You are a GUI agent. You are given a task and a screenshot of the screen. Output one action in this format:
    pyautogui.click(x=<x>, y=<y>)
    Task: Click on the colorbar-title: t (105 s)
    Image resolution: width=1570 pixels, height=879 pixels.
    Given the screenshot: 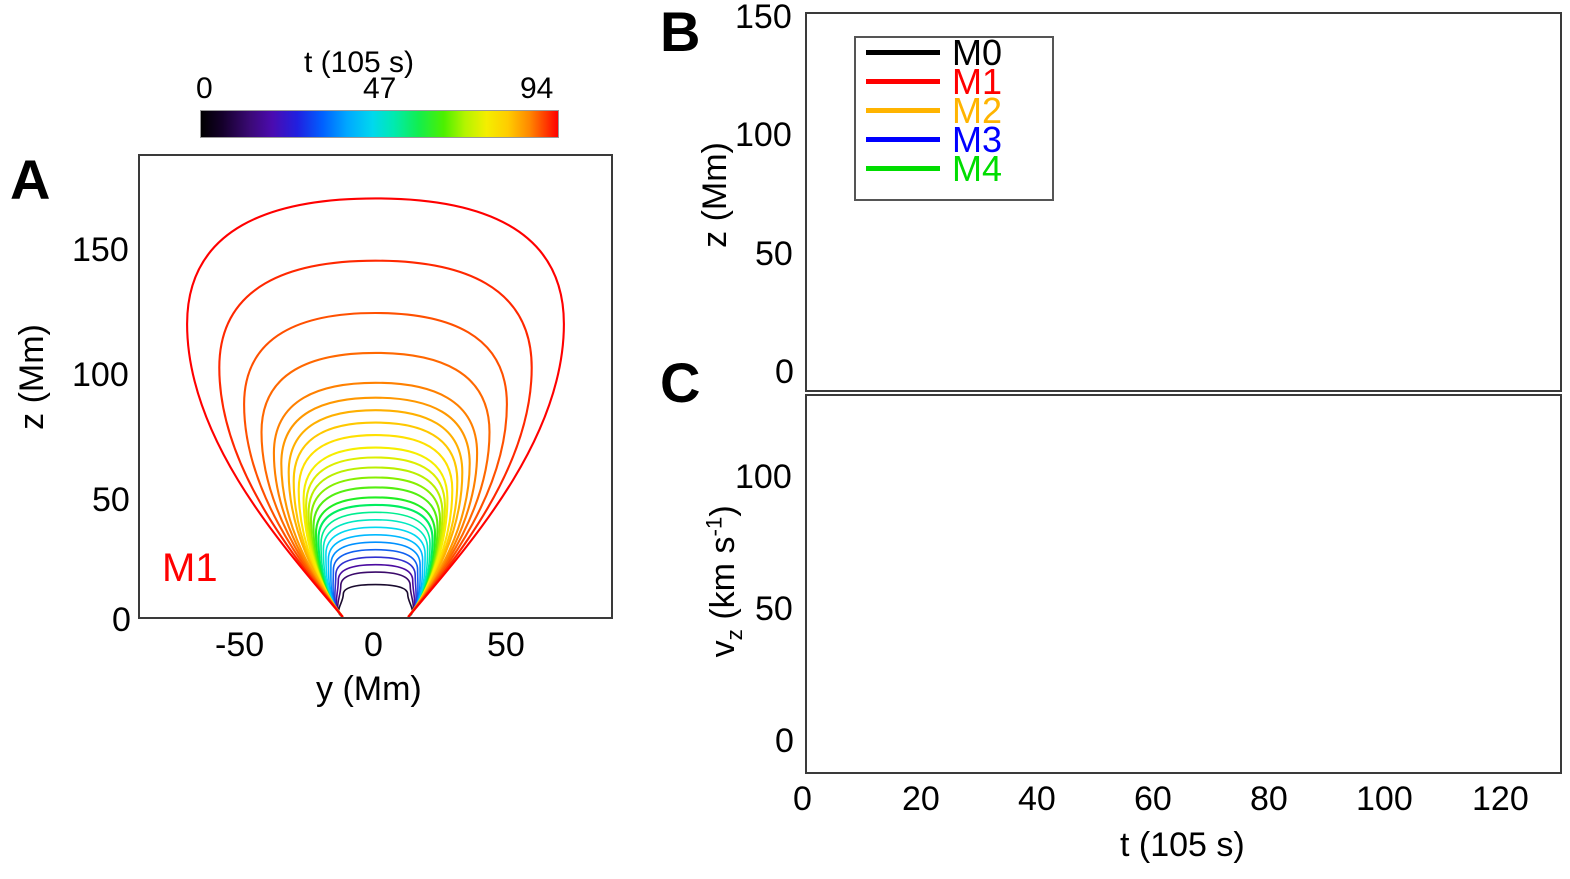 What is the action you would take?
    pyautogui.click(x=359, y=62)
    